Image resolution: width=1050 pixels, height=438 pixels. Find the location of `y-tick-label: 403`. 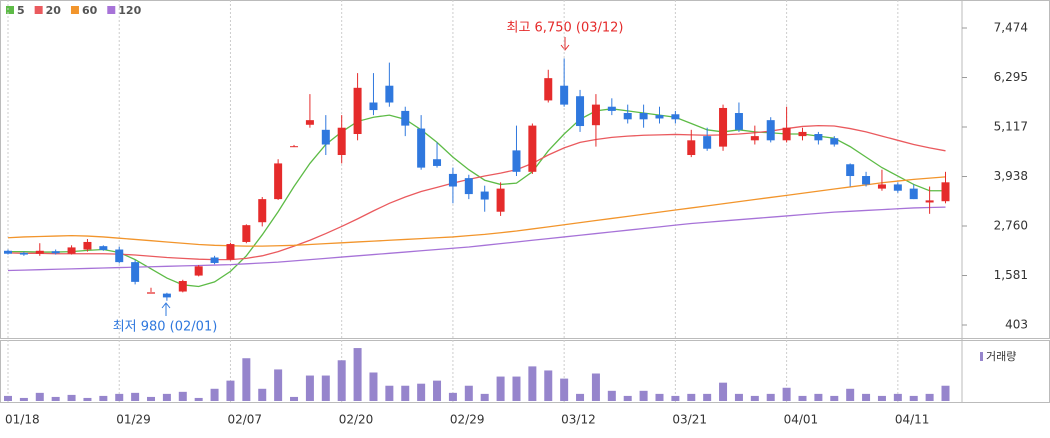

y-tick-label: 403 is located at coordinates (1016, 325).